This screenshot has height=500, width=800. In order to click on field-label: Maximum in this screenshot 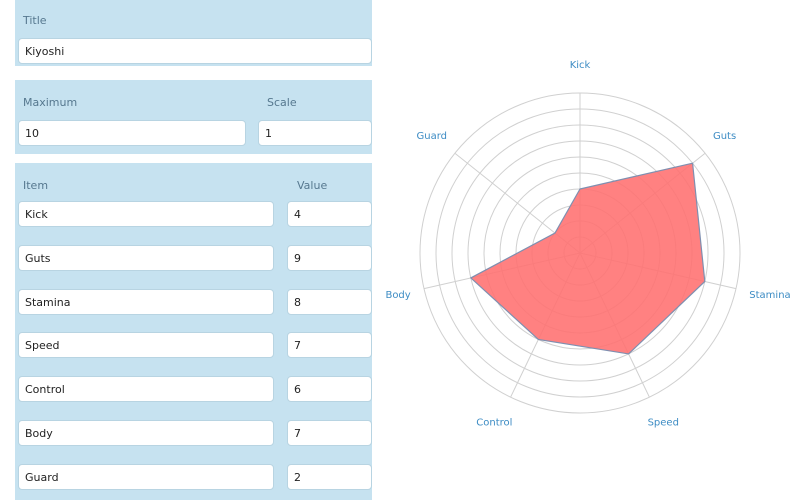, I will do `click(50, 102)`.